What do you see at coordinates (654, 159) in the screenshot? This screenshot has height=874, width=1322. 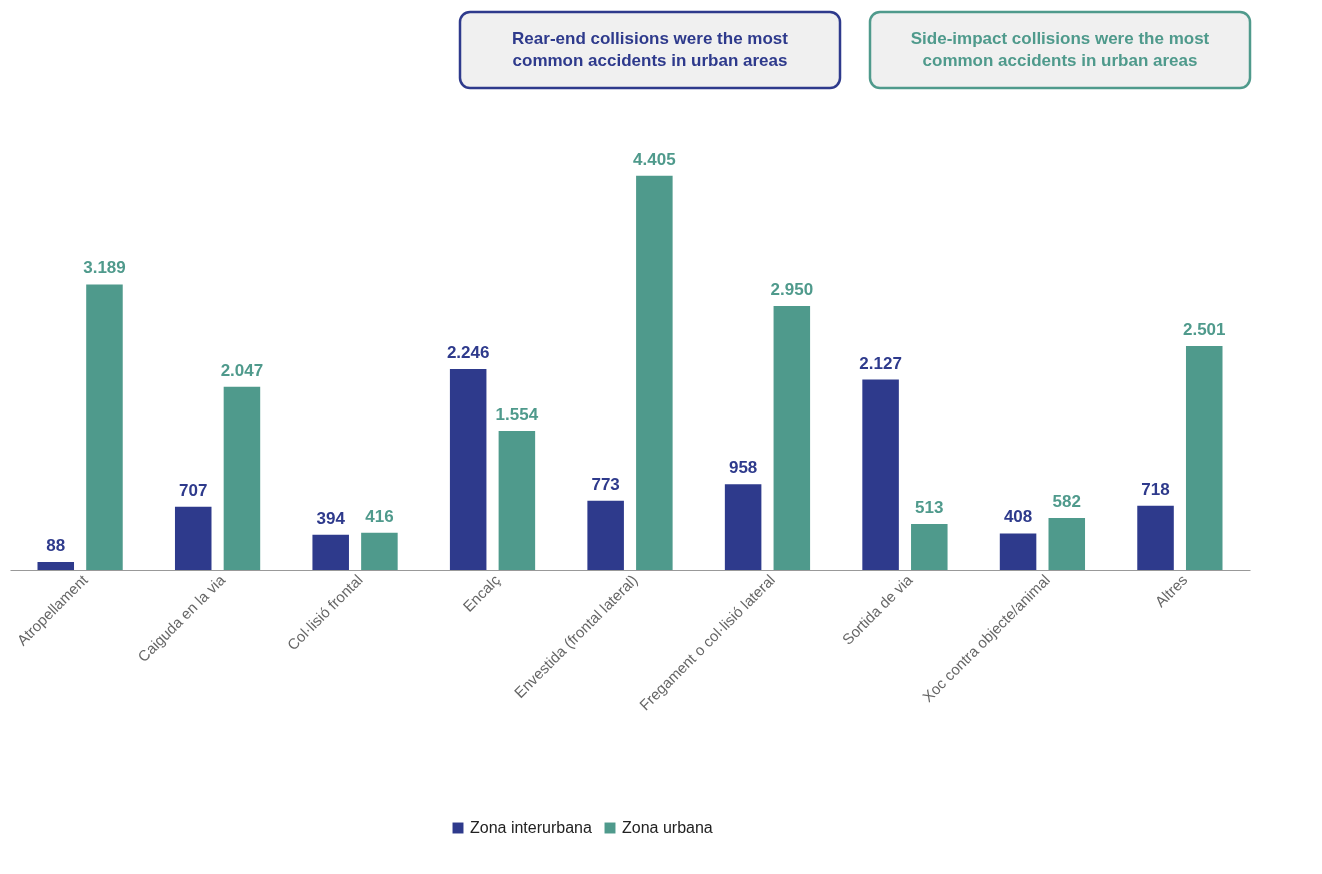 I see `data-label: 4.405` at bounding box center [654, 159].